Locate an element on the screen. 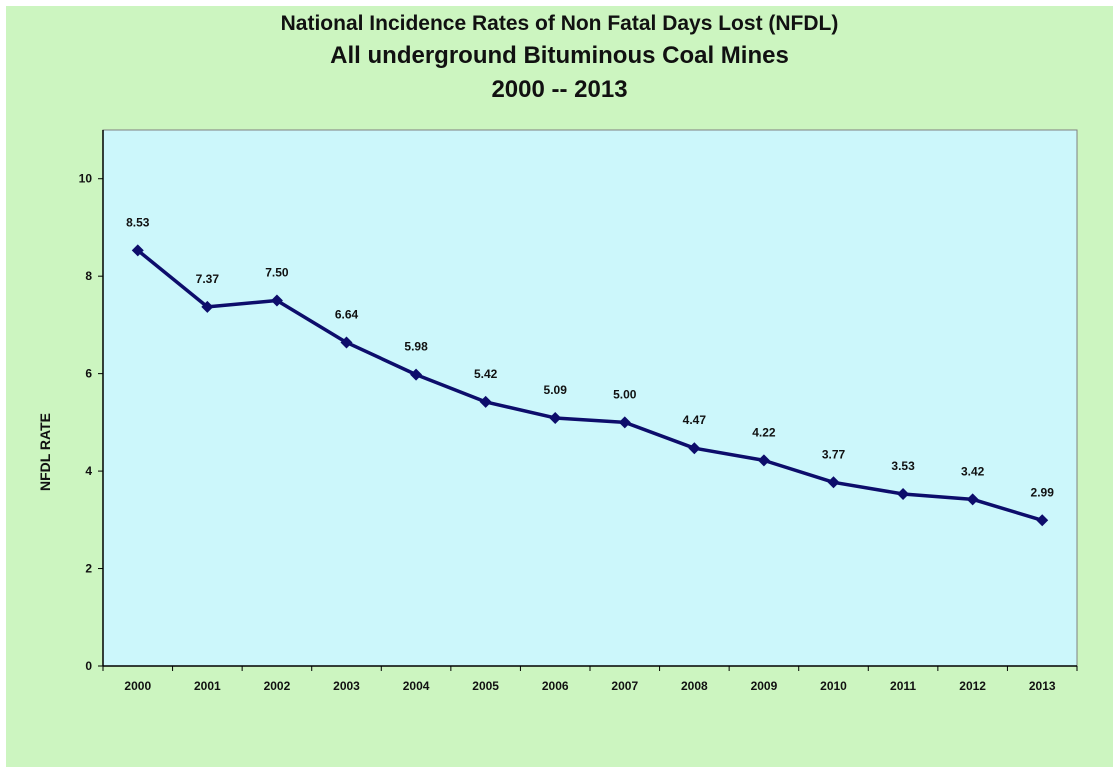 The width and height of the screenshot is (1119, 773). x-tick-label-2004: 2004 is located at coordinates (416, 686).